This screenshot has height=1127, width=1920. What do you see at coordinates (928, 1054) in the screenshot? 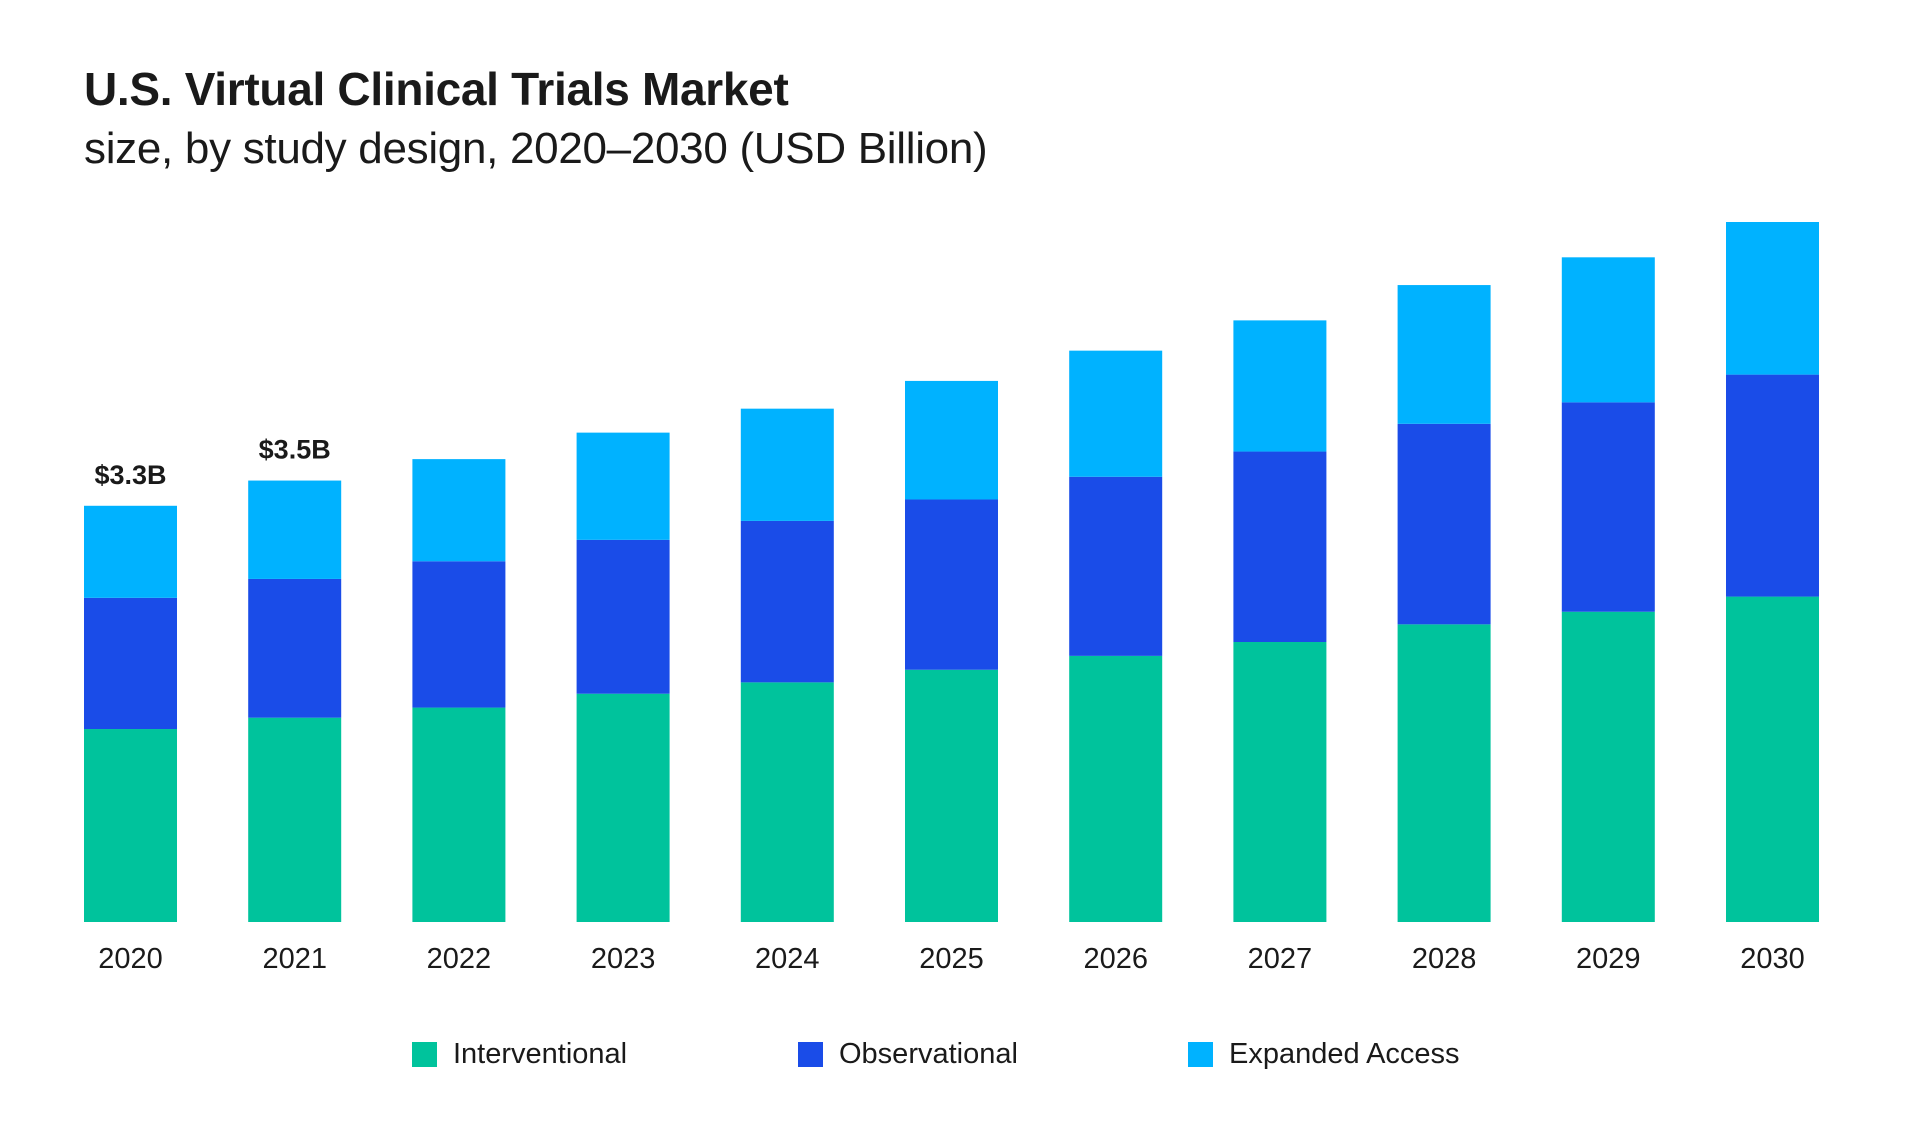
I see `legend-label: Observational` at bounding box center [928, 1054].